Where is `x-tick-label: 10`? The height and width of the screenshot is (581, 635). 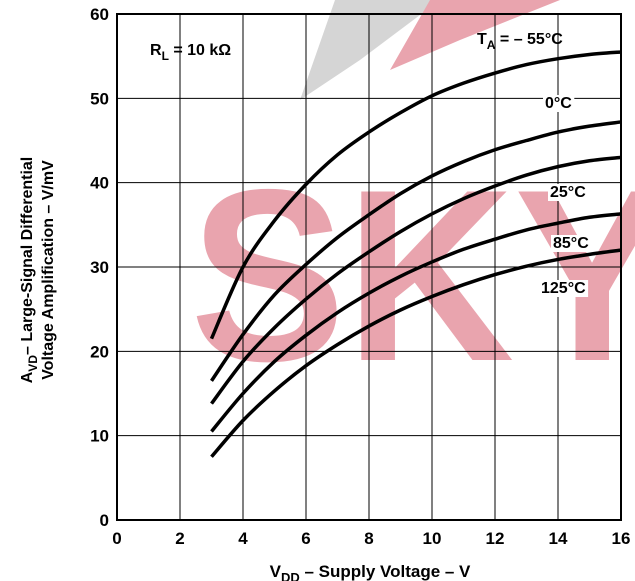
x-tick-label: 10 is located at coordinates (432, 538).